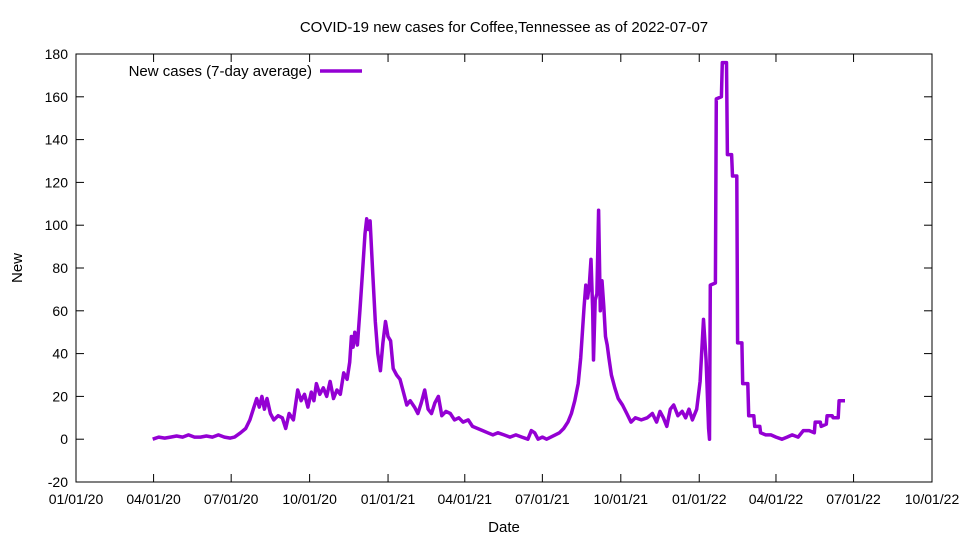  I want to click on y-tick-label: 100, so click(57, 225).